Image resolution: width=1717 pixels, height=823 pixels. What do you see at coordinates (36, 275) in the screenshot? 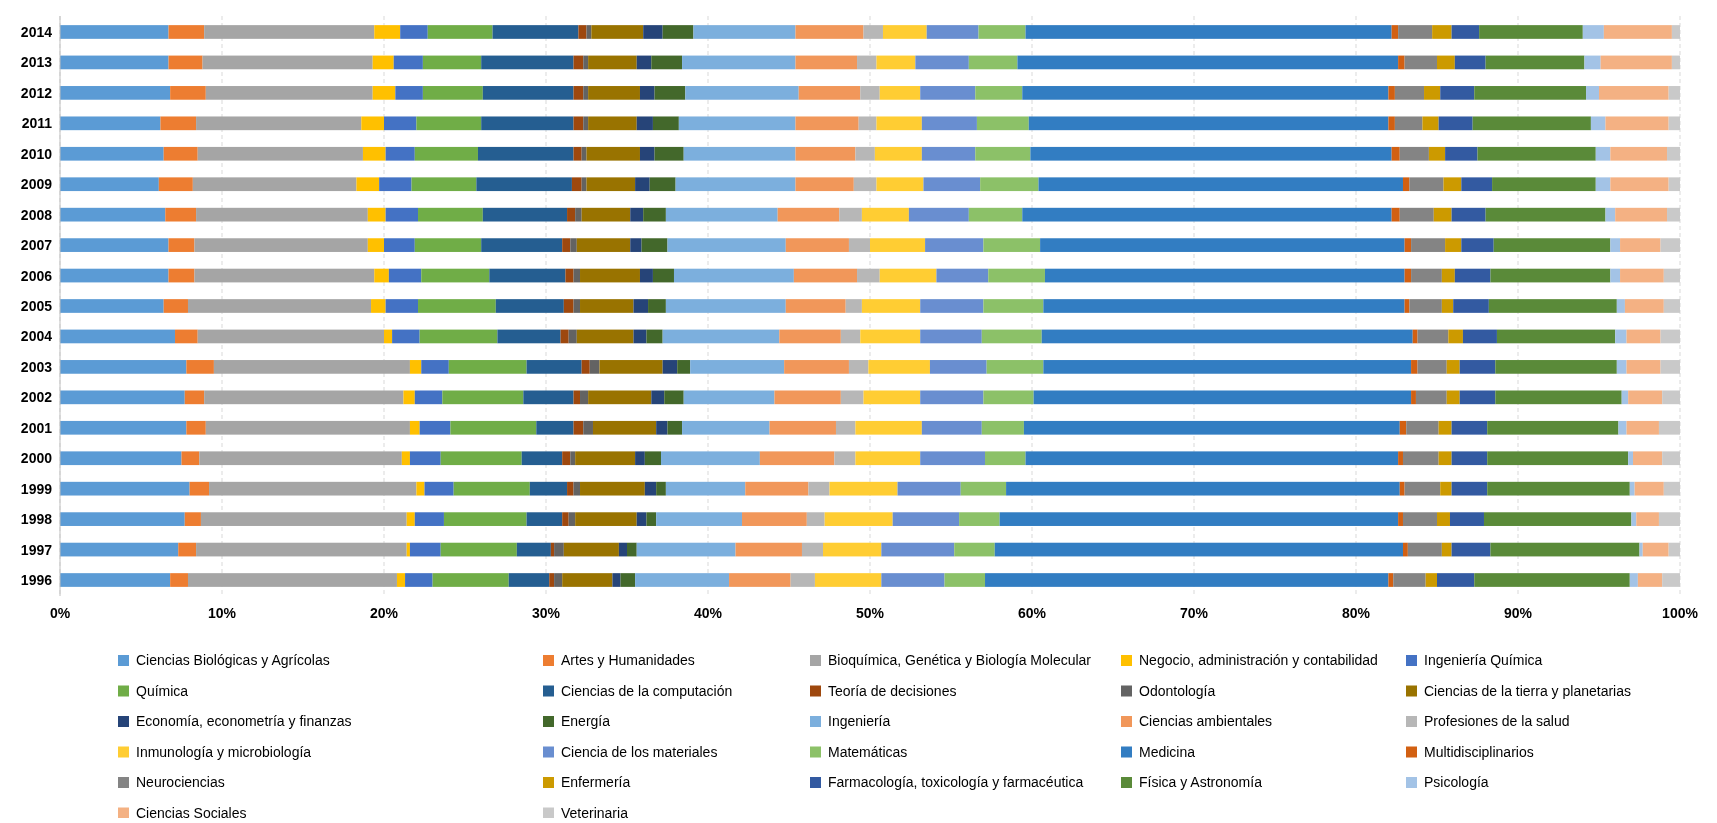
I see `y-tick-label: 2006` at bounding box center [36, 275].